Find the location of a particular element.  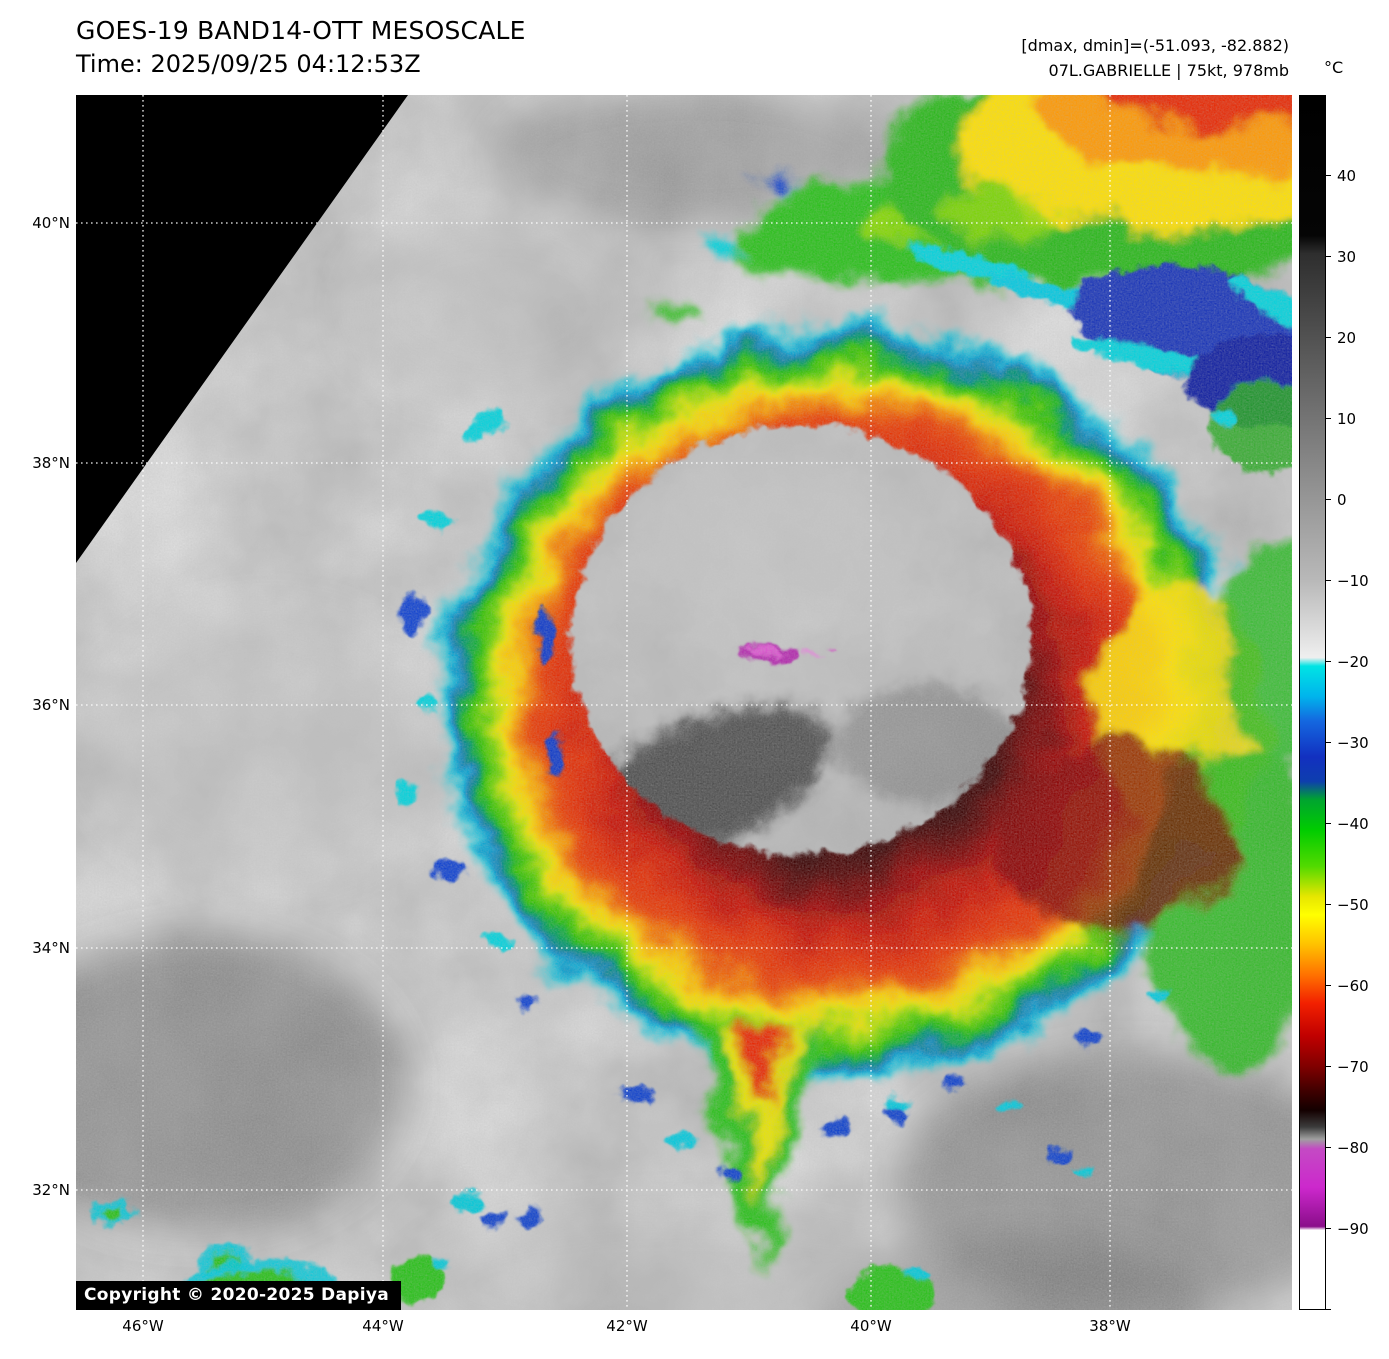

lat-label: 38°N is located at coordinates (51, 463).